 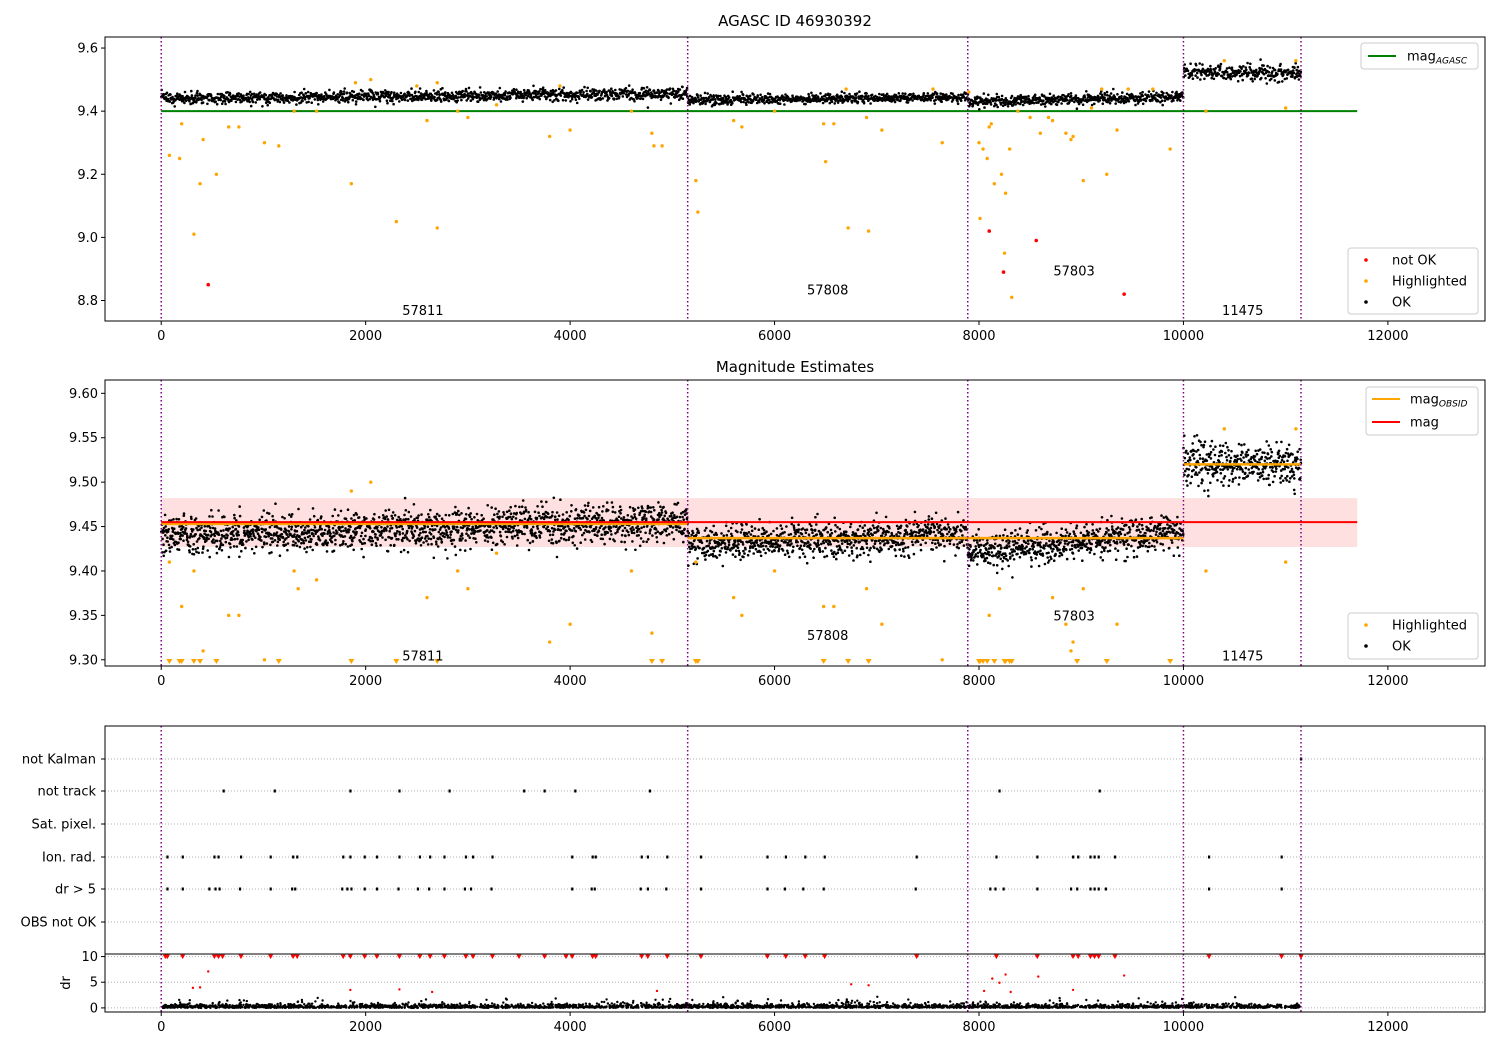 What do you see at coordinates (769, 550) in the screenshot?
I see `p2-ok-point-1983` at bounding box center [769, 550].